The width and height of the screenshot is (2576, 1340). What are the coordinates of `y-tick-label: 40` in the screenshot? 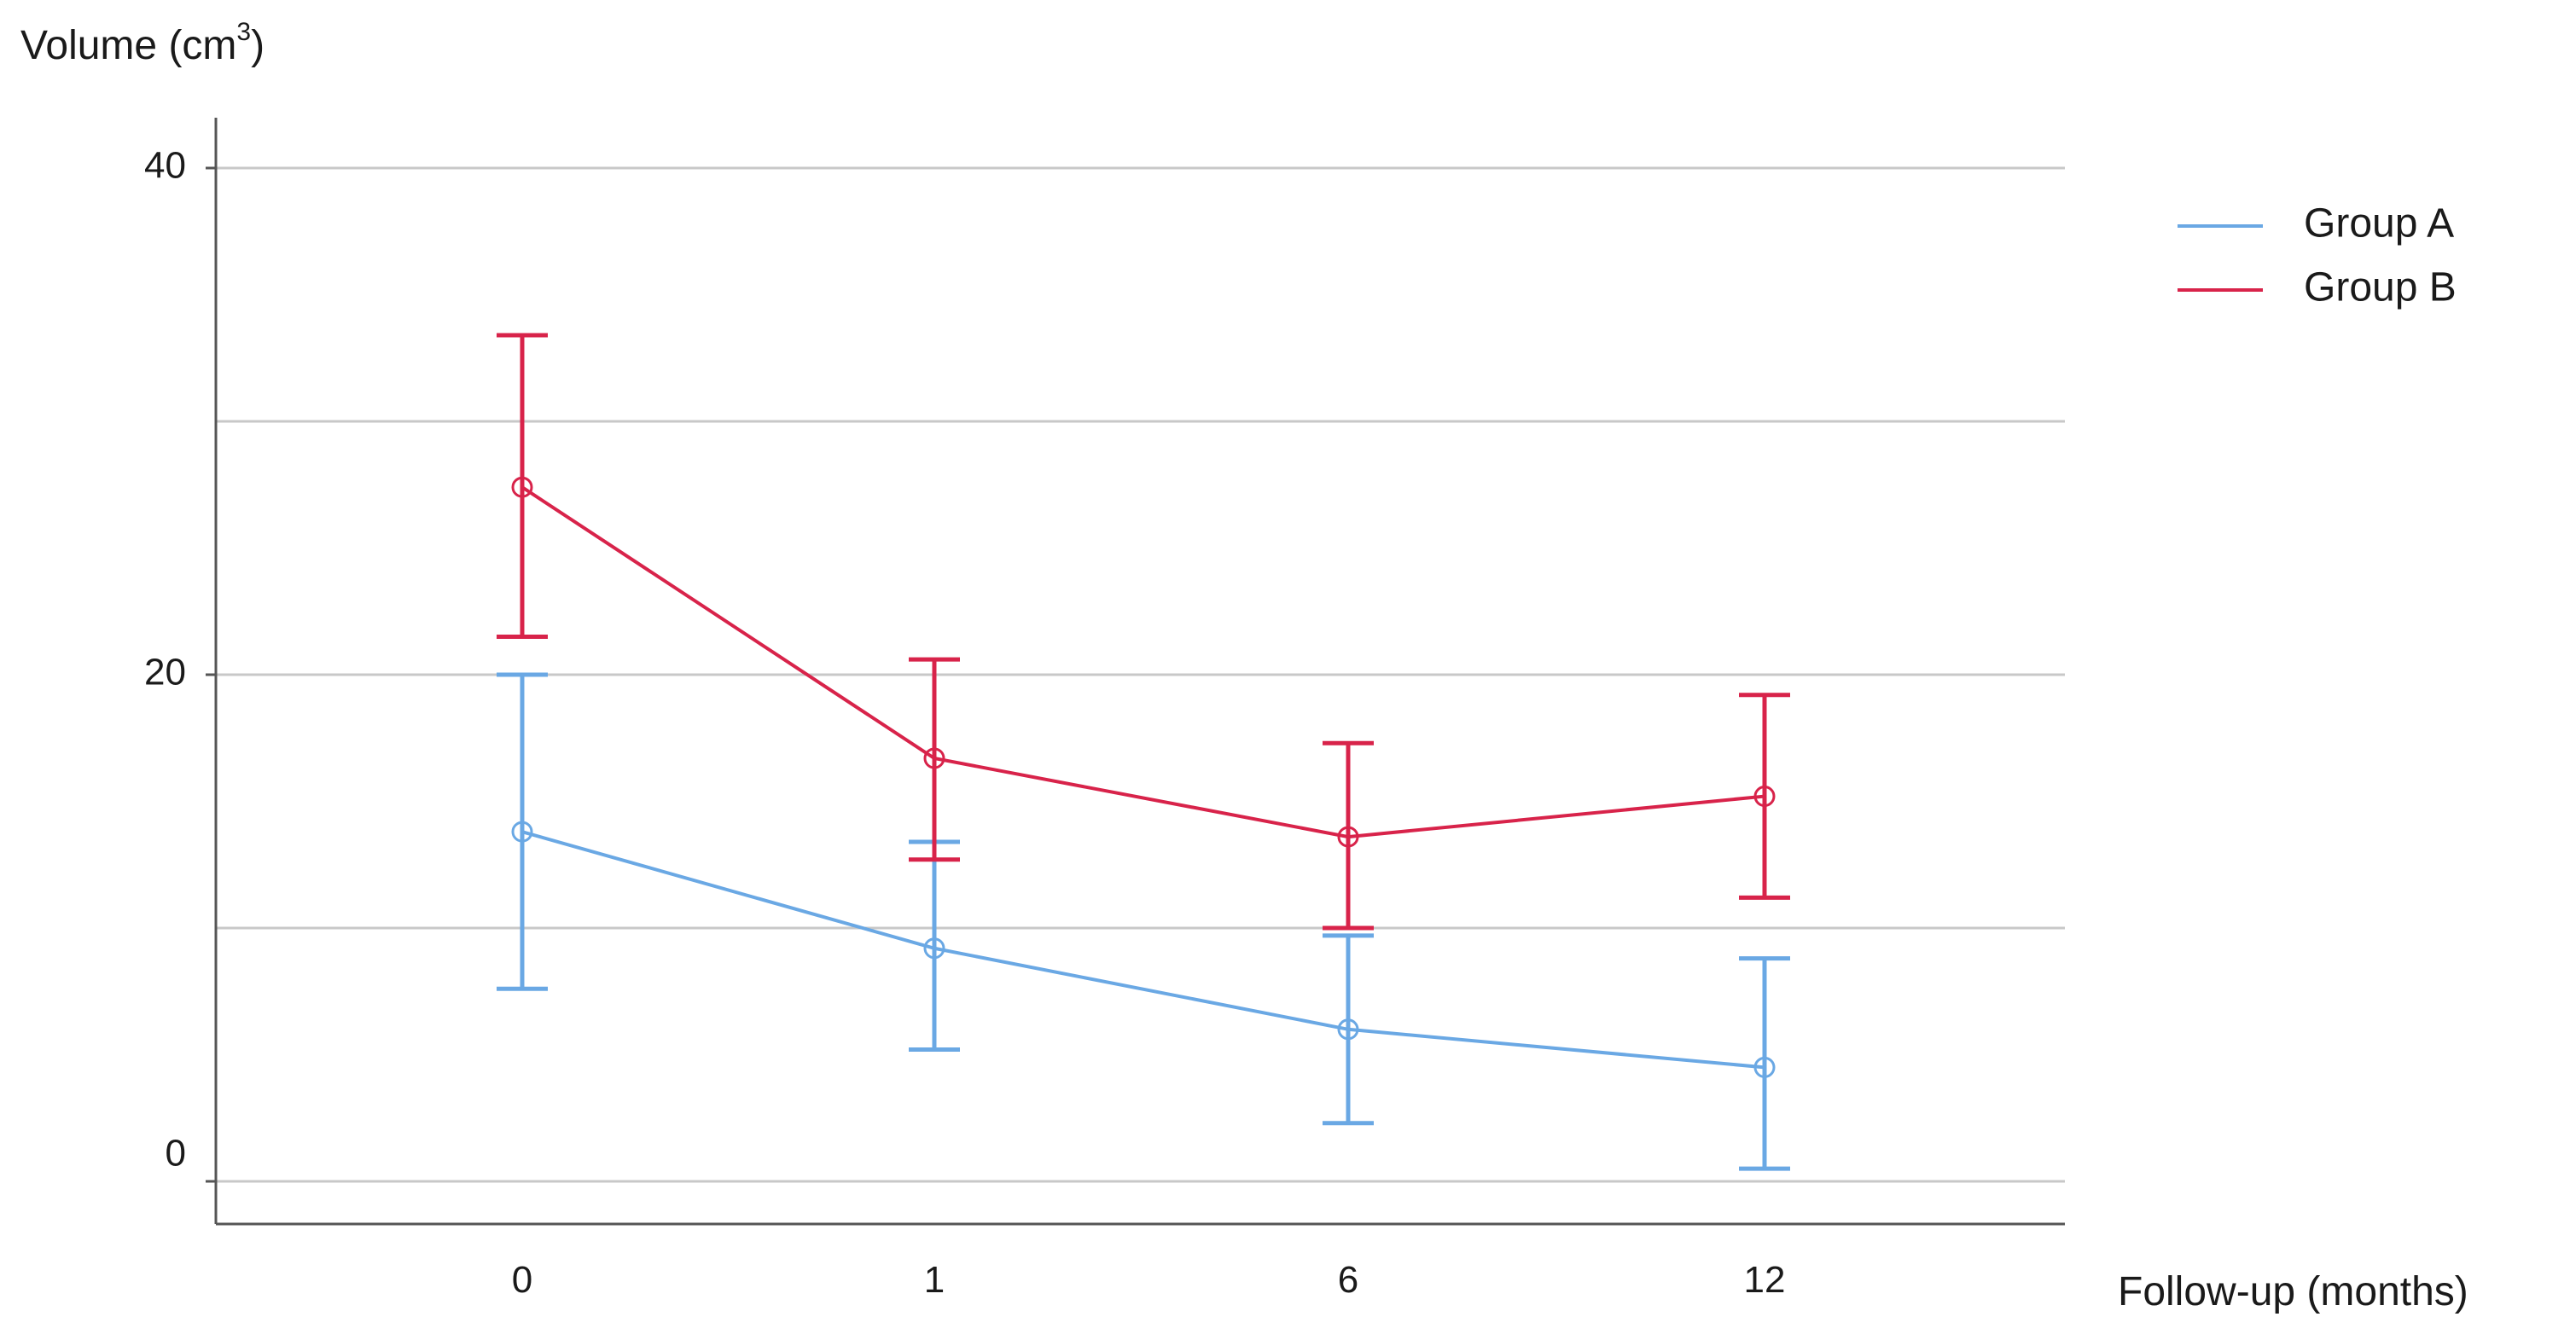 It's located at (165, 166).